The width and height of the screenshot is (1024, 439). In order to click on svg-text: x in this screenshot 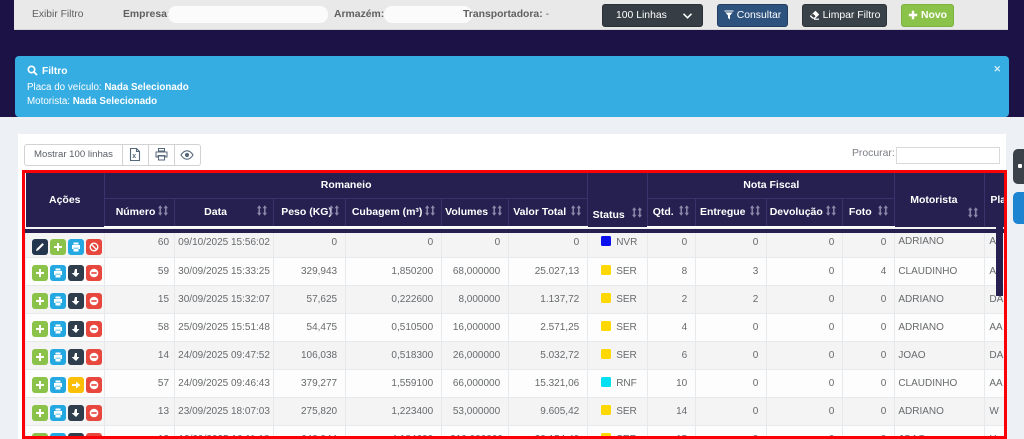, I will do `click(135, 156)`.